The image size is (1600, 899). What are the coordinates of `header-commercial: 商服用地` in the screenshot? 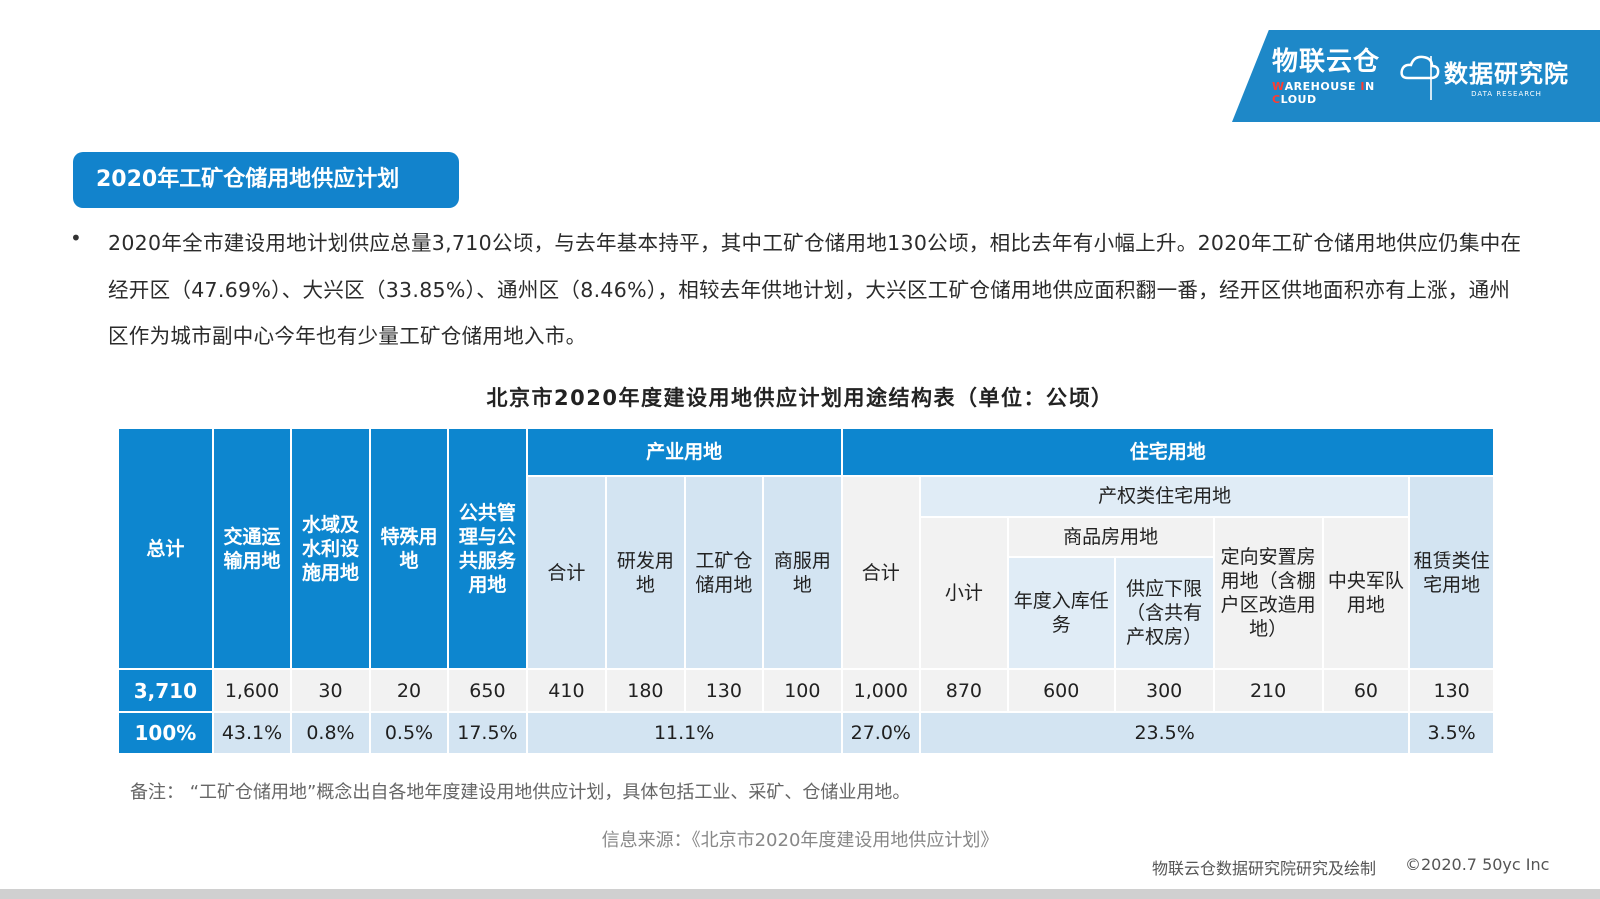 It's located at (802, 573).